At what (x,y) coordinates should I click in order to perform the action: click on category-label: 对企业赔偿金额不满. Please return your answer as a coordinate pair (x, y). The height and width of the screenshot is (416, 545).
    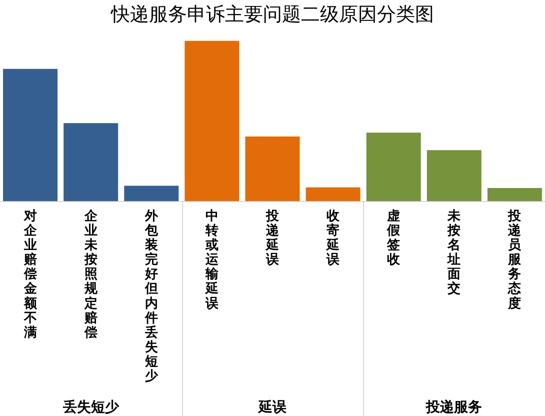
    Looking at the image, I should click on (30, 274).